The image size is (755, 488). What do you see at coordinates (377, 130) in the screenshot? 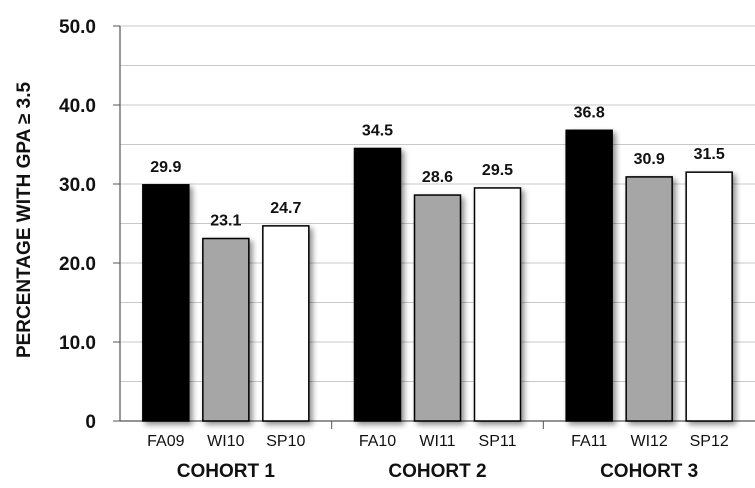
I see `data-label: 34.5` at bounding box center [377, 130].